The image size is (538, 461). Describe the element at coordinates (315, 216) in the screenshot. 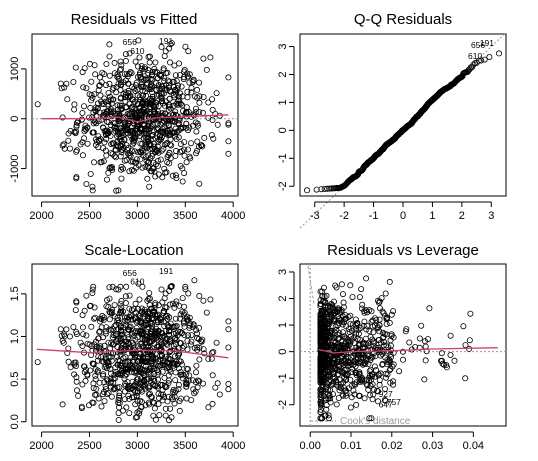

I see `x-tick-label: -3` at that location.